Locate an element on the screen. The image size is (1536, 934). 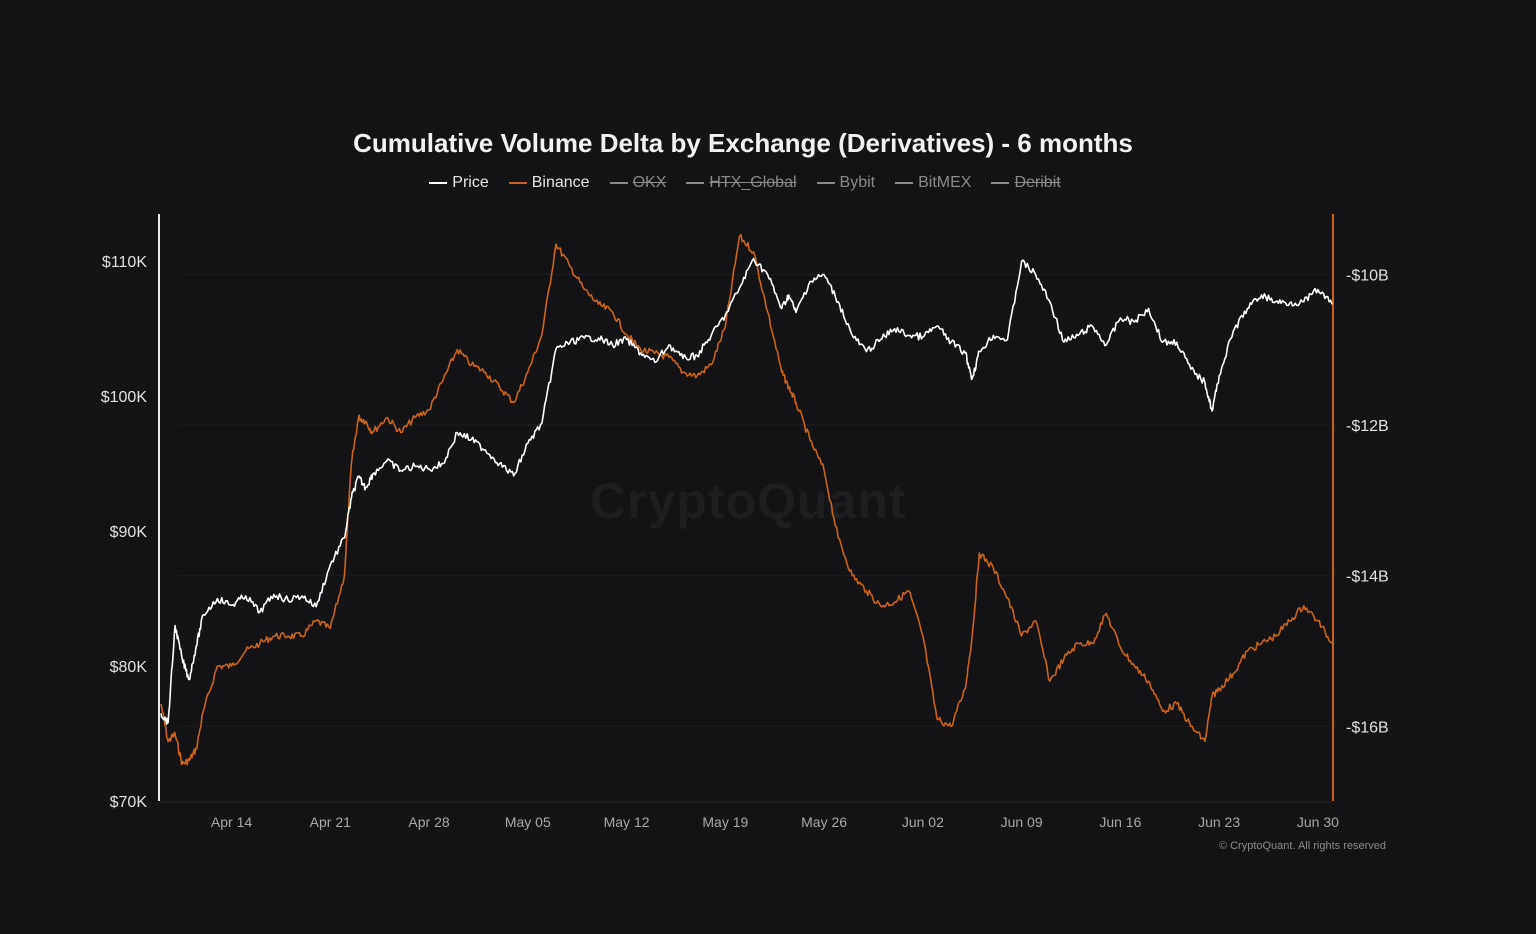
y-left-tick-label: $70K is located at coordinates (129, 802).